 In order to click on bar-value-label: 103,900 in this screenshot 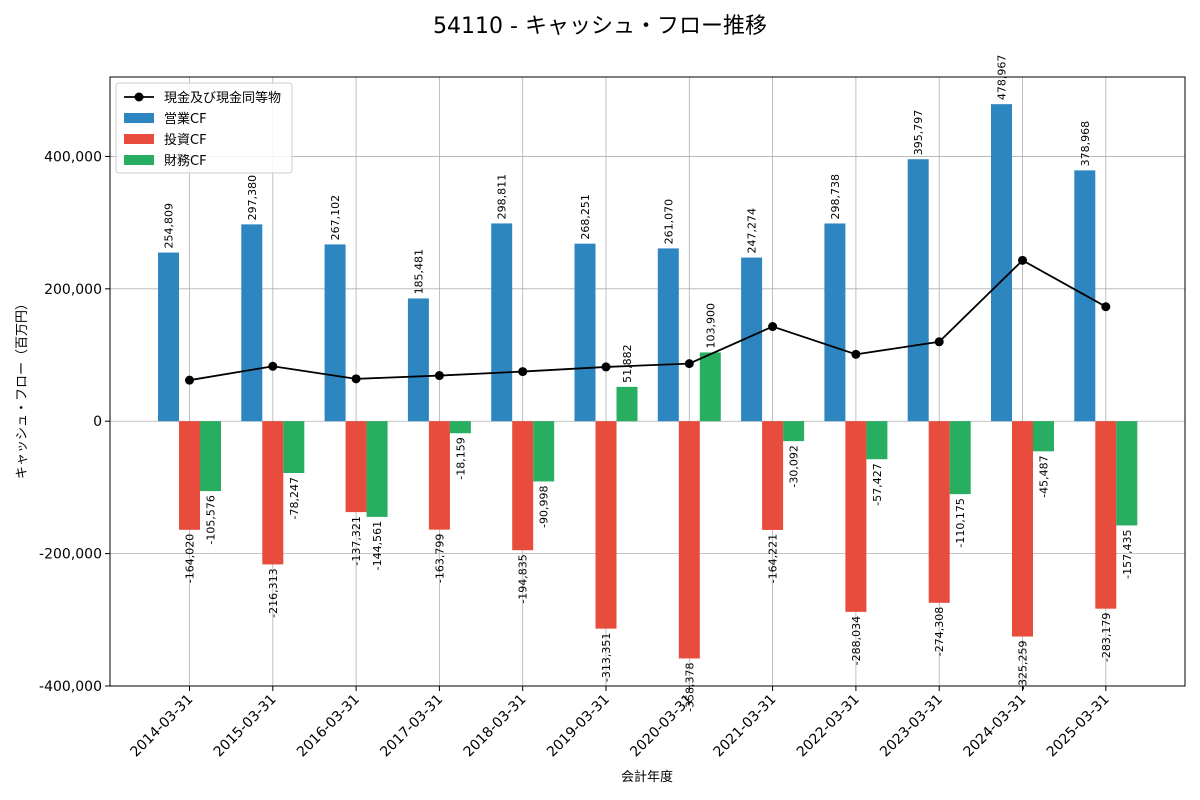, I will do `click(710, 326)`.